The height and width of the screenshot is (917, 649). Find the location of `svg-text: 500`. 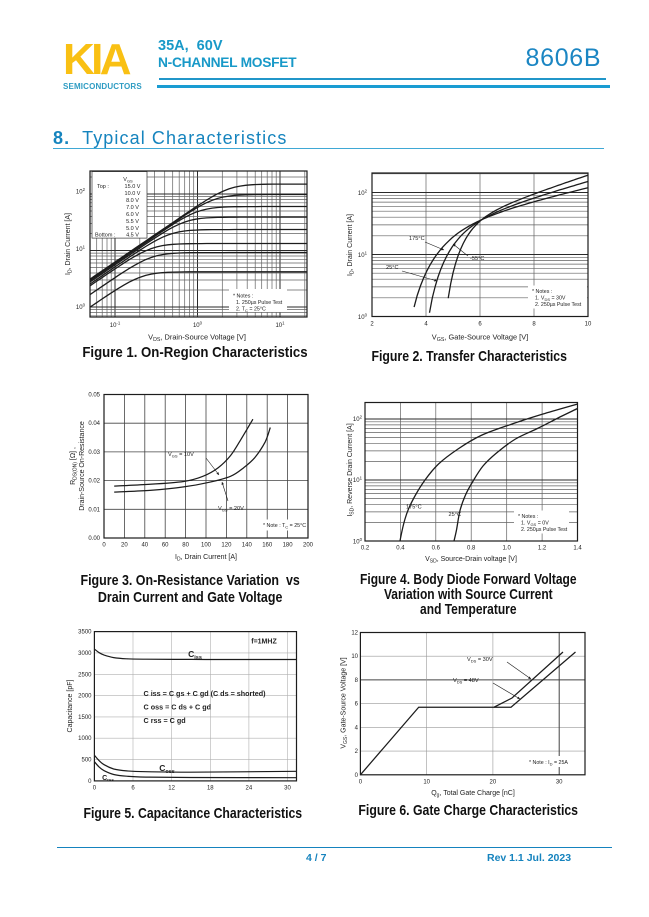

svg-text: 500 is located at coordinates (86, 761).